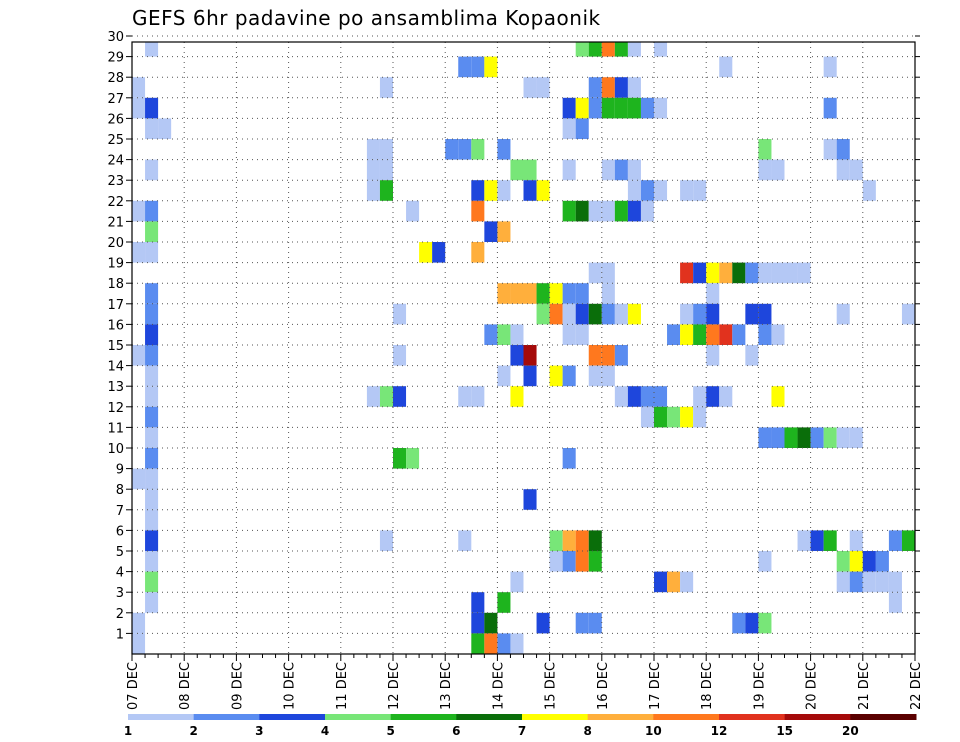 This screenshot has height=742, width=960. I want to click on y-tick-label: 22, so click(115, 202).